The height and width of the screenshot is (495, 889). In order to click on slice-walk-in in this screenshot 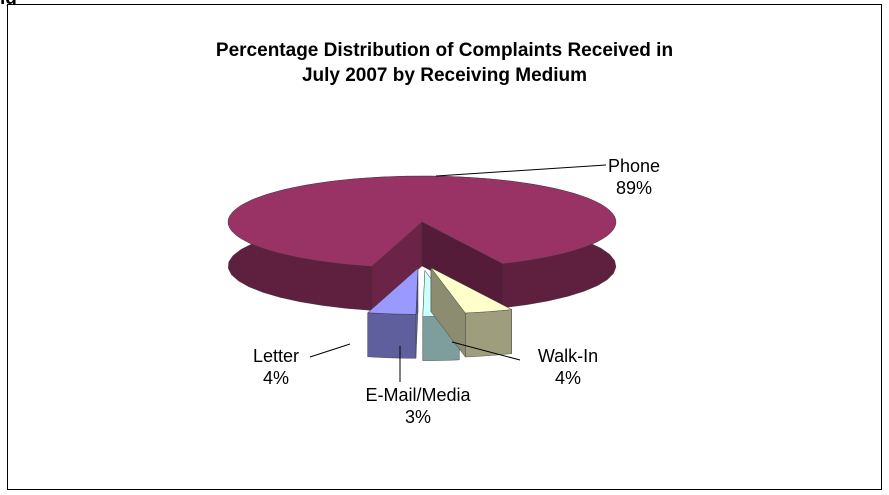, I will do `click(471, 312)`.